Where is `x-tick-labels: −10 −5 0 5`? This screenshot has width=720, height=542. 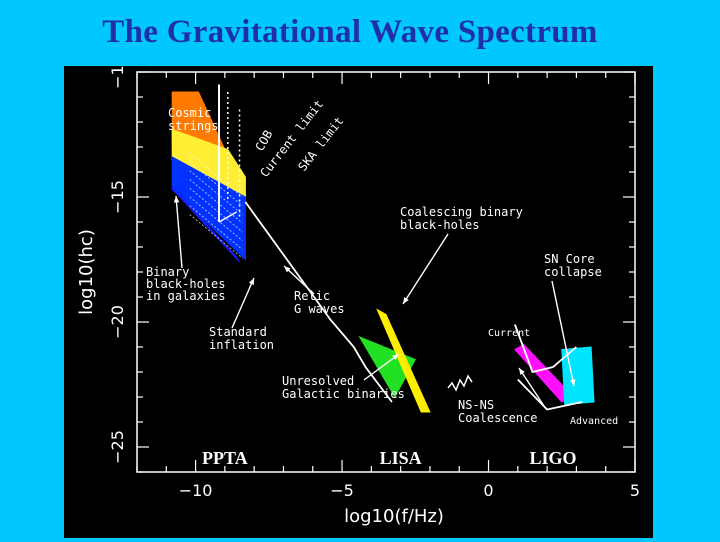
x-tick-labels: −10 −5 0 5 is located at coordinates (409, 490).